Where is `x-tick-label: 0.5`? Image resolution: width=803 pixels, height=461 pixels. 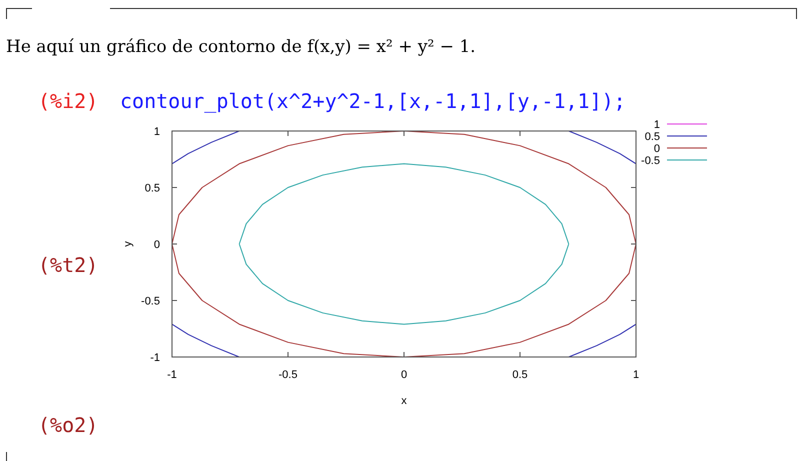
x-tick-label: 0.5 is located at coordinates (520, 375).